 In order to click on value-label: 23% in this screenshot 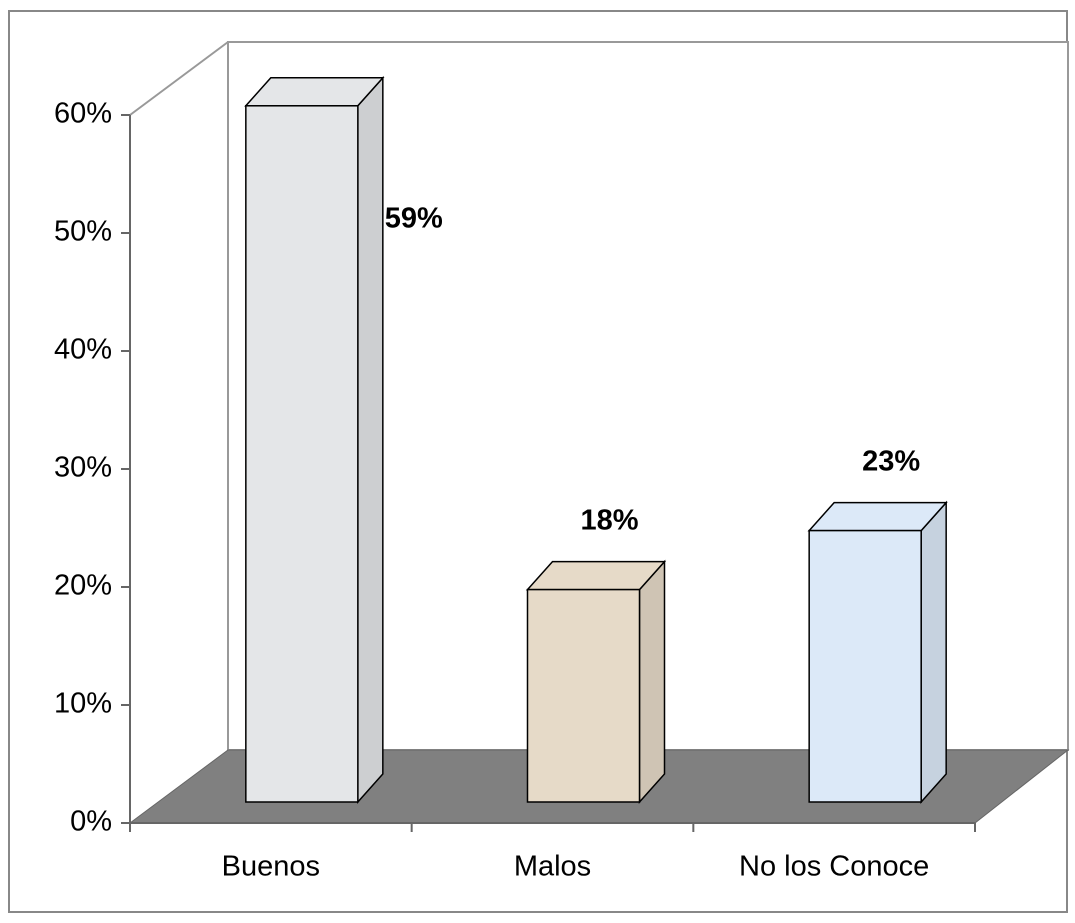, I will do `click(891, 461)`.